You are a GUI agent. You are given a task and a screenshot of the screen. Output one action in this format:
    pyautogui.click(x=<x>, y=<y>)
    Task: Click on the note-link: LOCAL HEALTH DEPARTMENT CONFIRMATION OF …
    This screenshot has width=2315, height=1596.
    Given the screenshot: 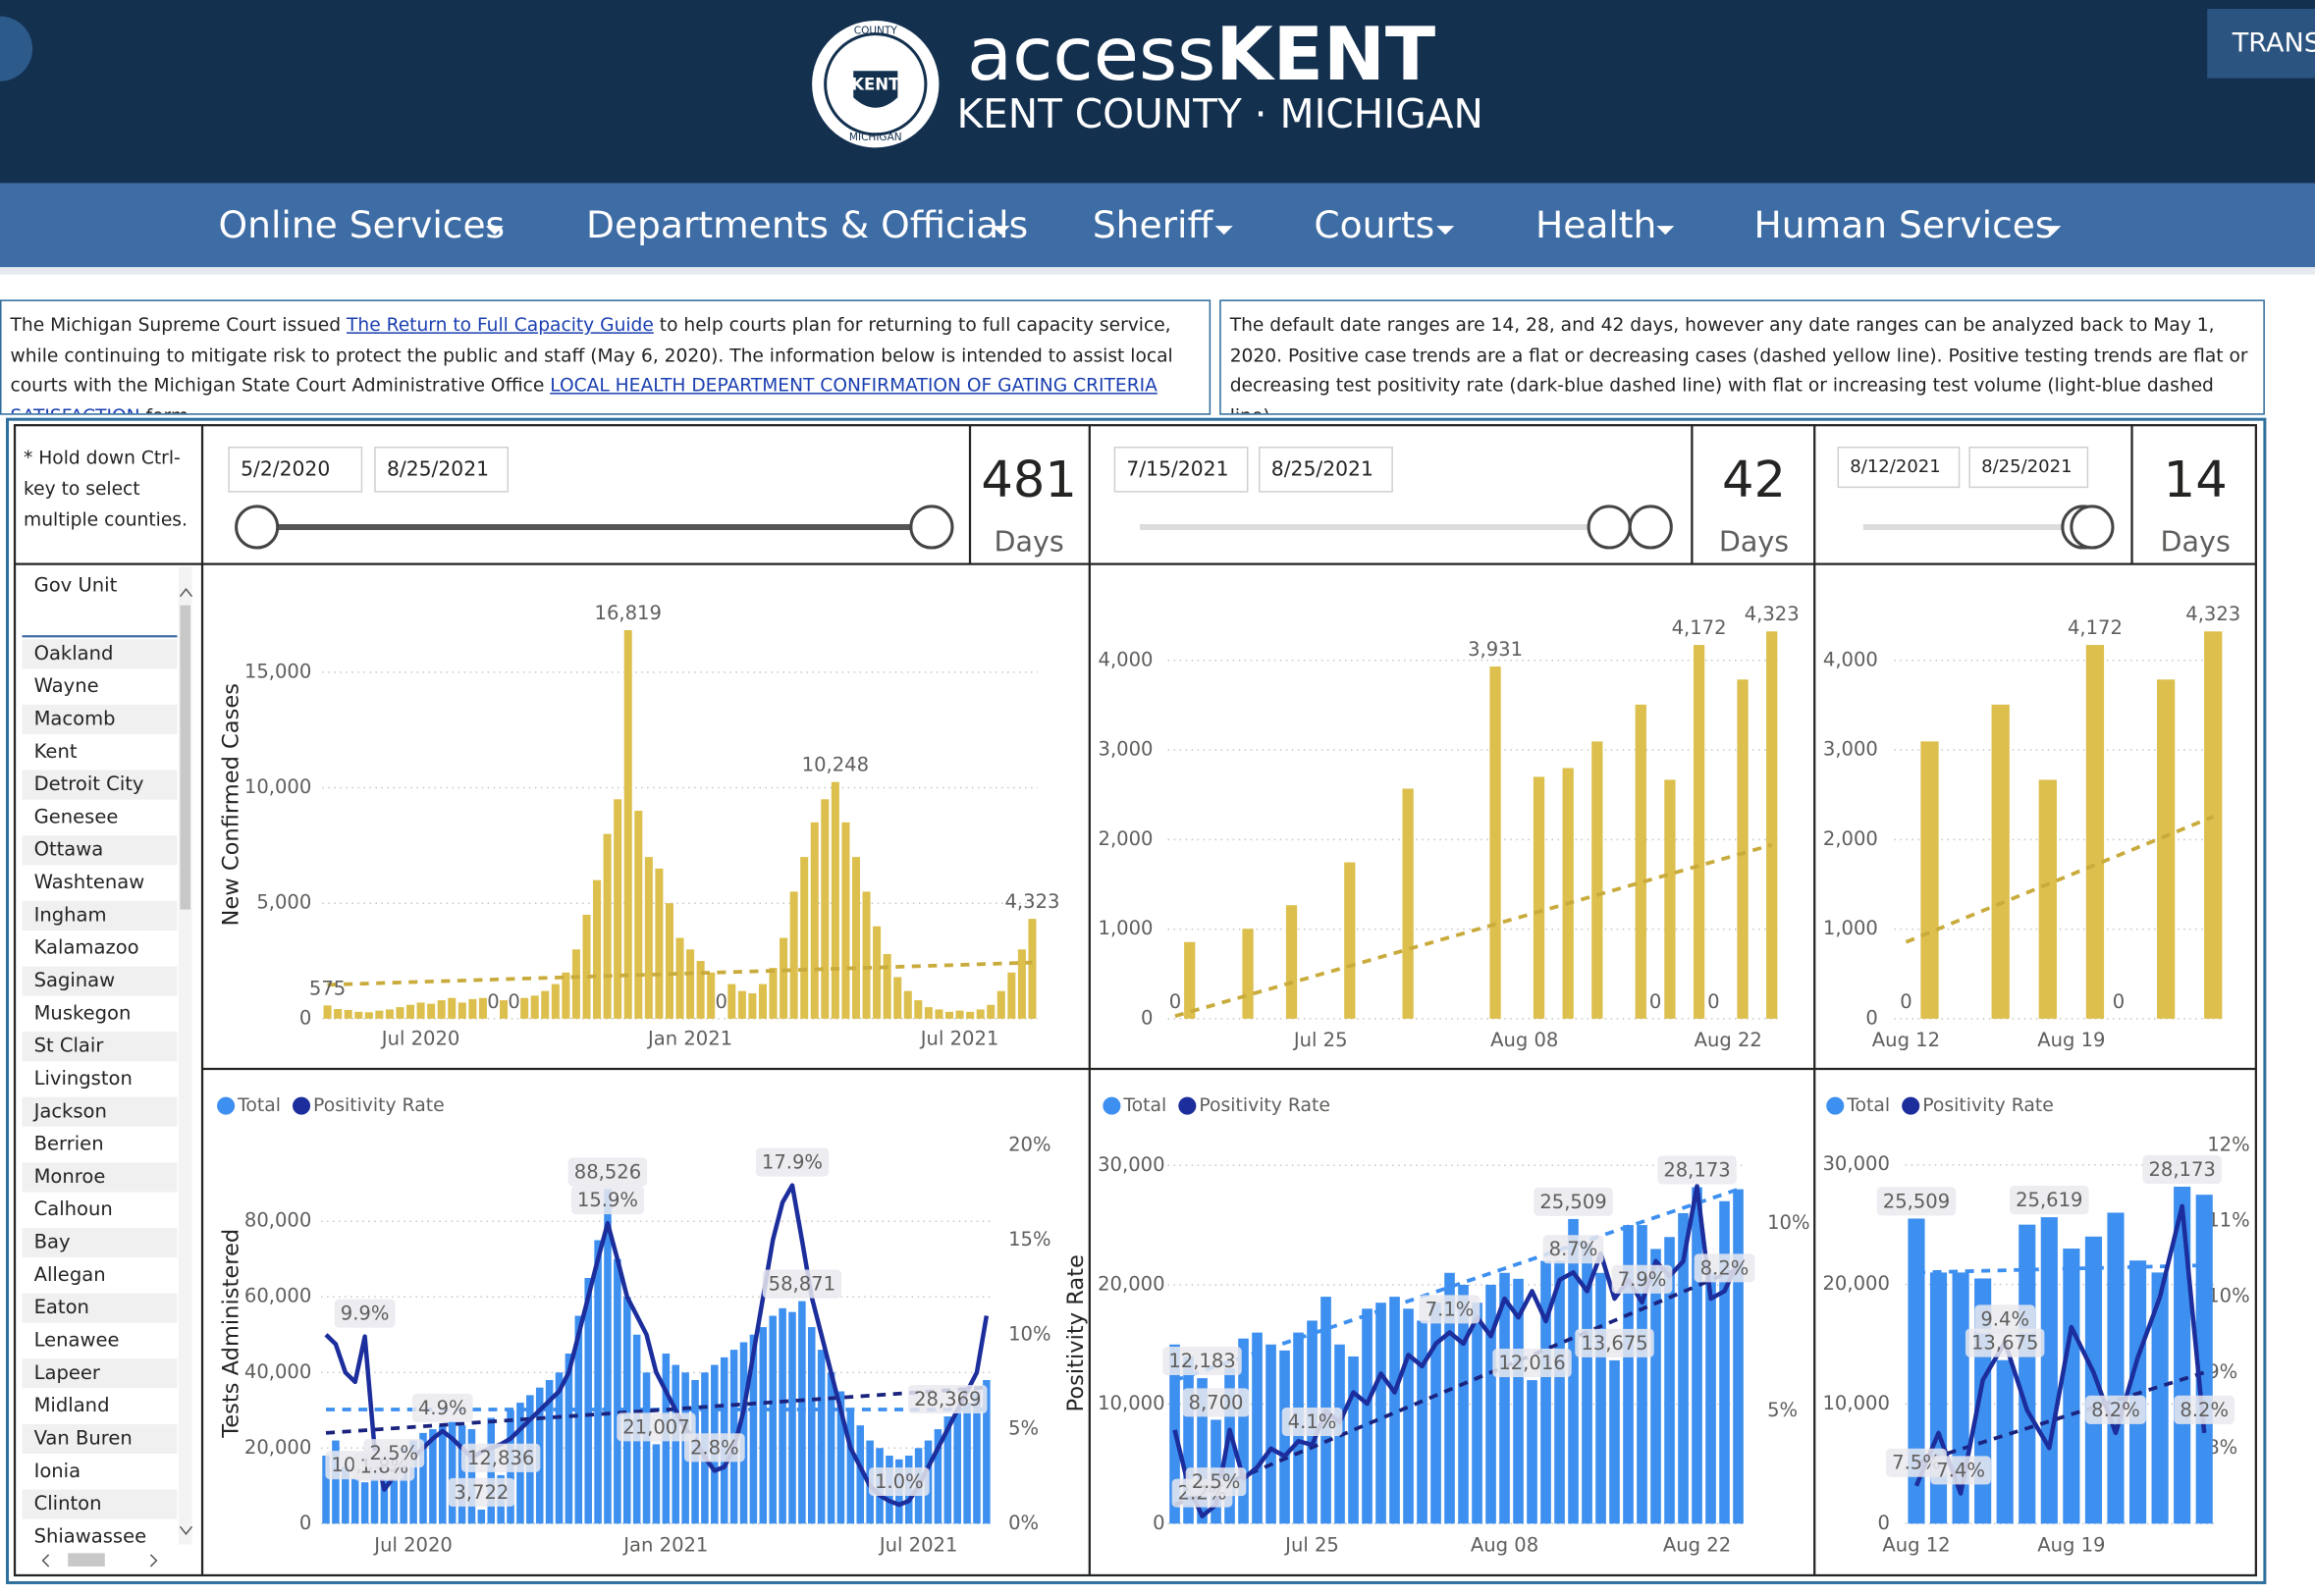 What is the action you would take?
    pyautogui.click(x=584, y=394)
    